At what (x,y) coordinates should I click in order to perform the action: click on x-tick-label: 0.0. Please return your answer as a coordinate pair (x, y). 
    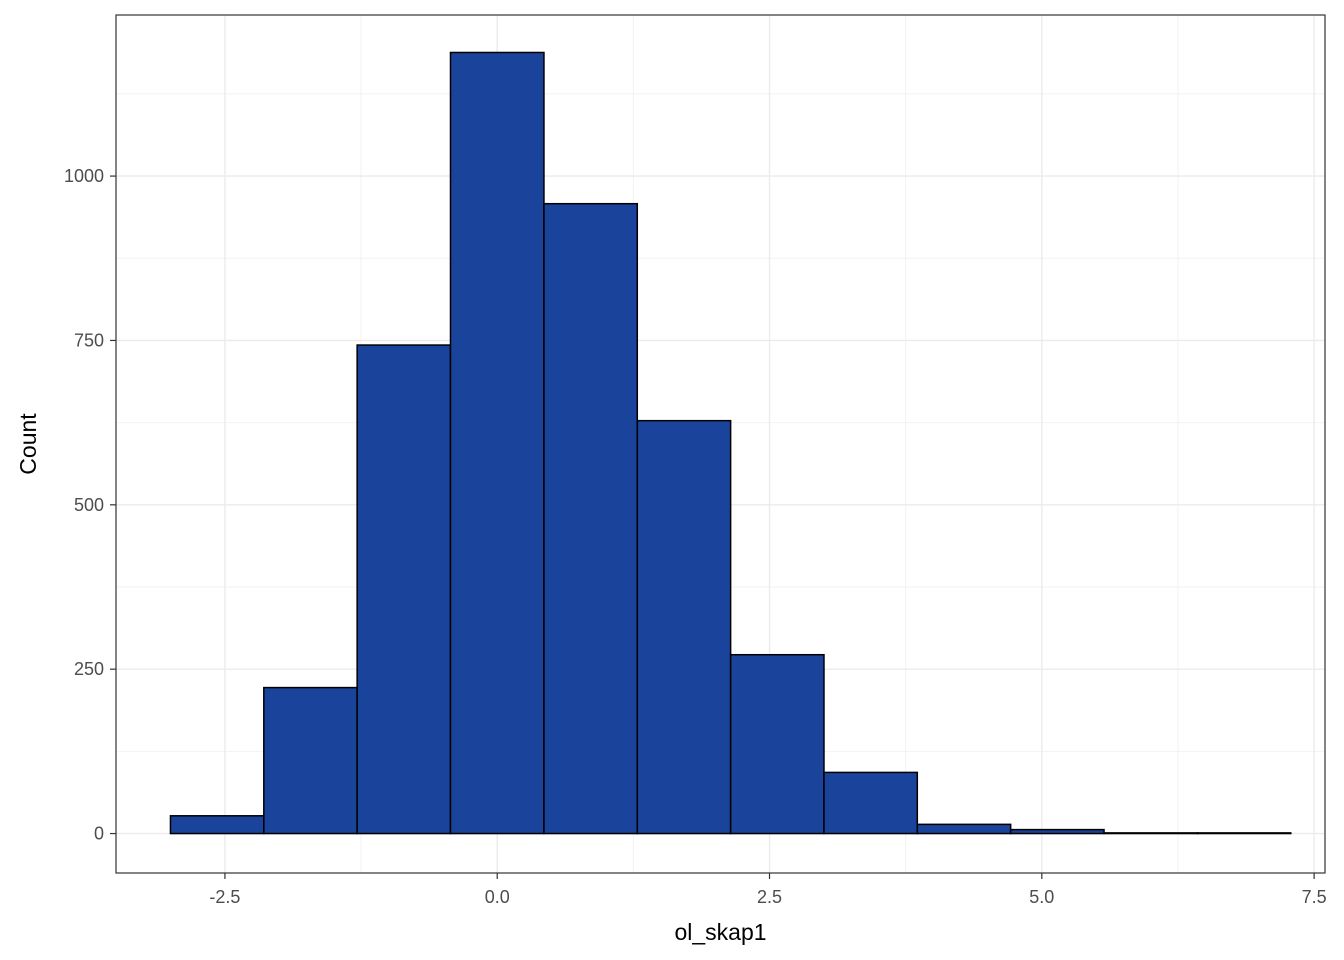
    Looking at the image, I should click on (497, 897).